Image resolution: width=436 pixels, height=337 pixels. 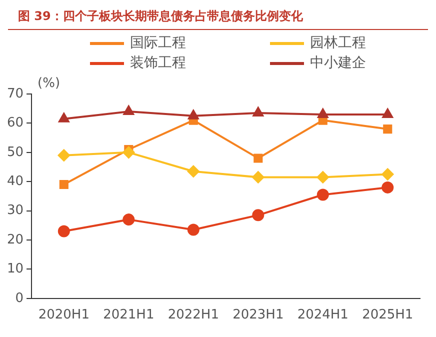 What do you see at coordinates (158, 43) in the screenshot?
I see `legend-label: 国际工程` at bounding box center [158, 43].